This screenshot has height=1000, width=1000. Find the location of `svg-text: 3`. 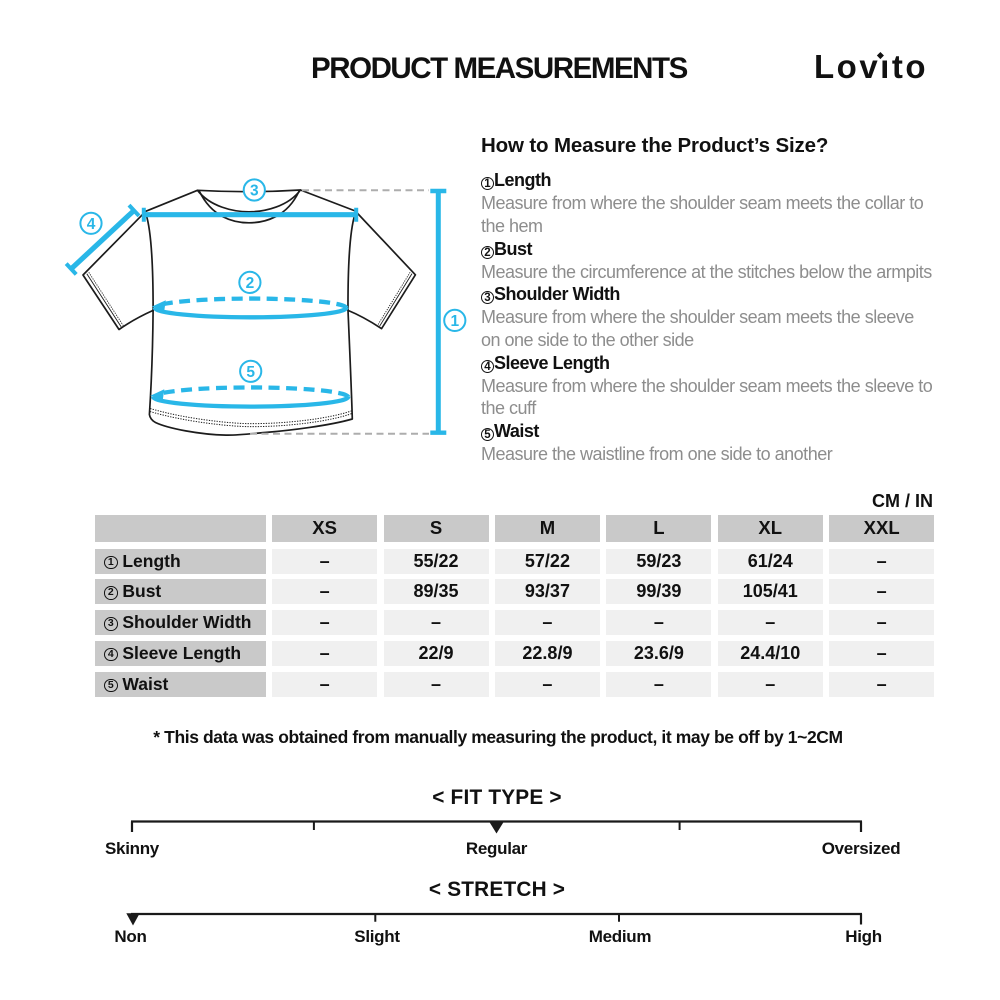

svg-text: 3 is located at coordinates (254, 191).